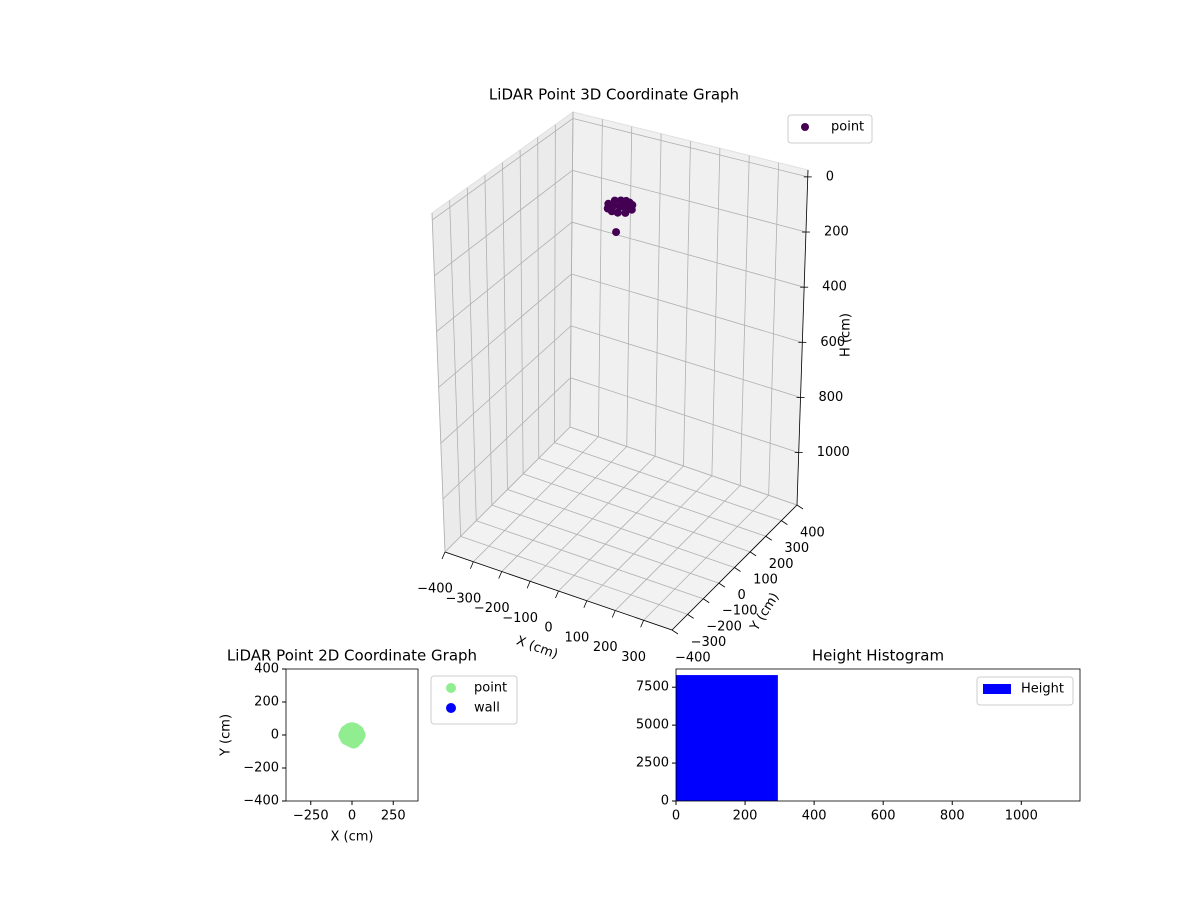 The height and width of the screenshot is (900, 1200). What do you see at coordinates (727, 738) in the screenshot?
I see `bar` at bounding box center [727, 738].